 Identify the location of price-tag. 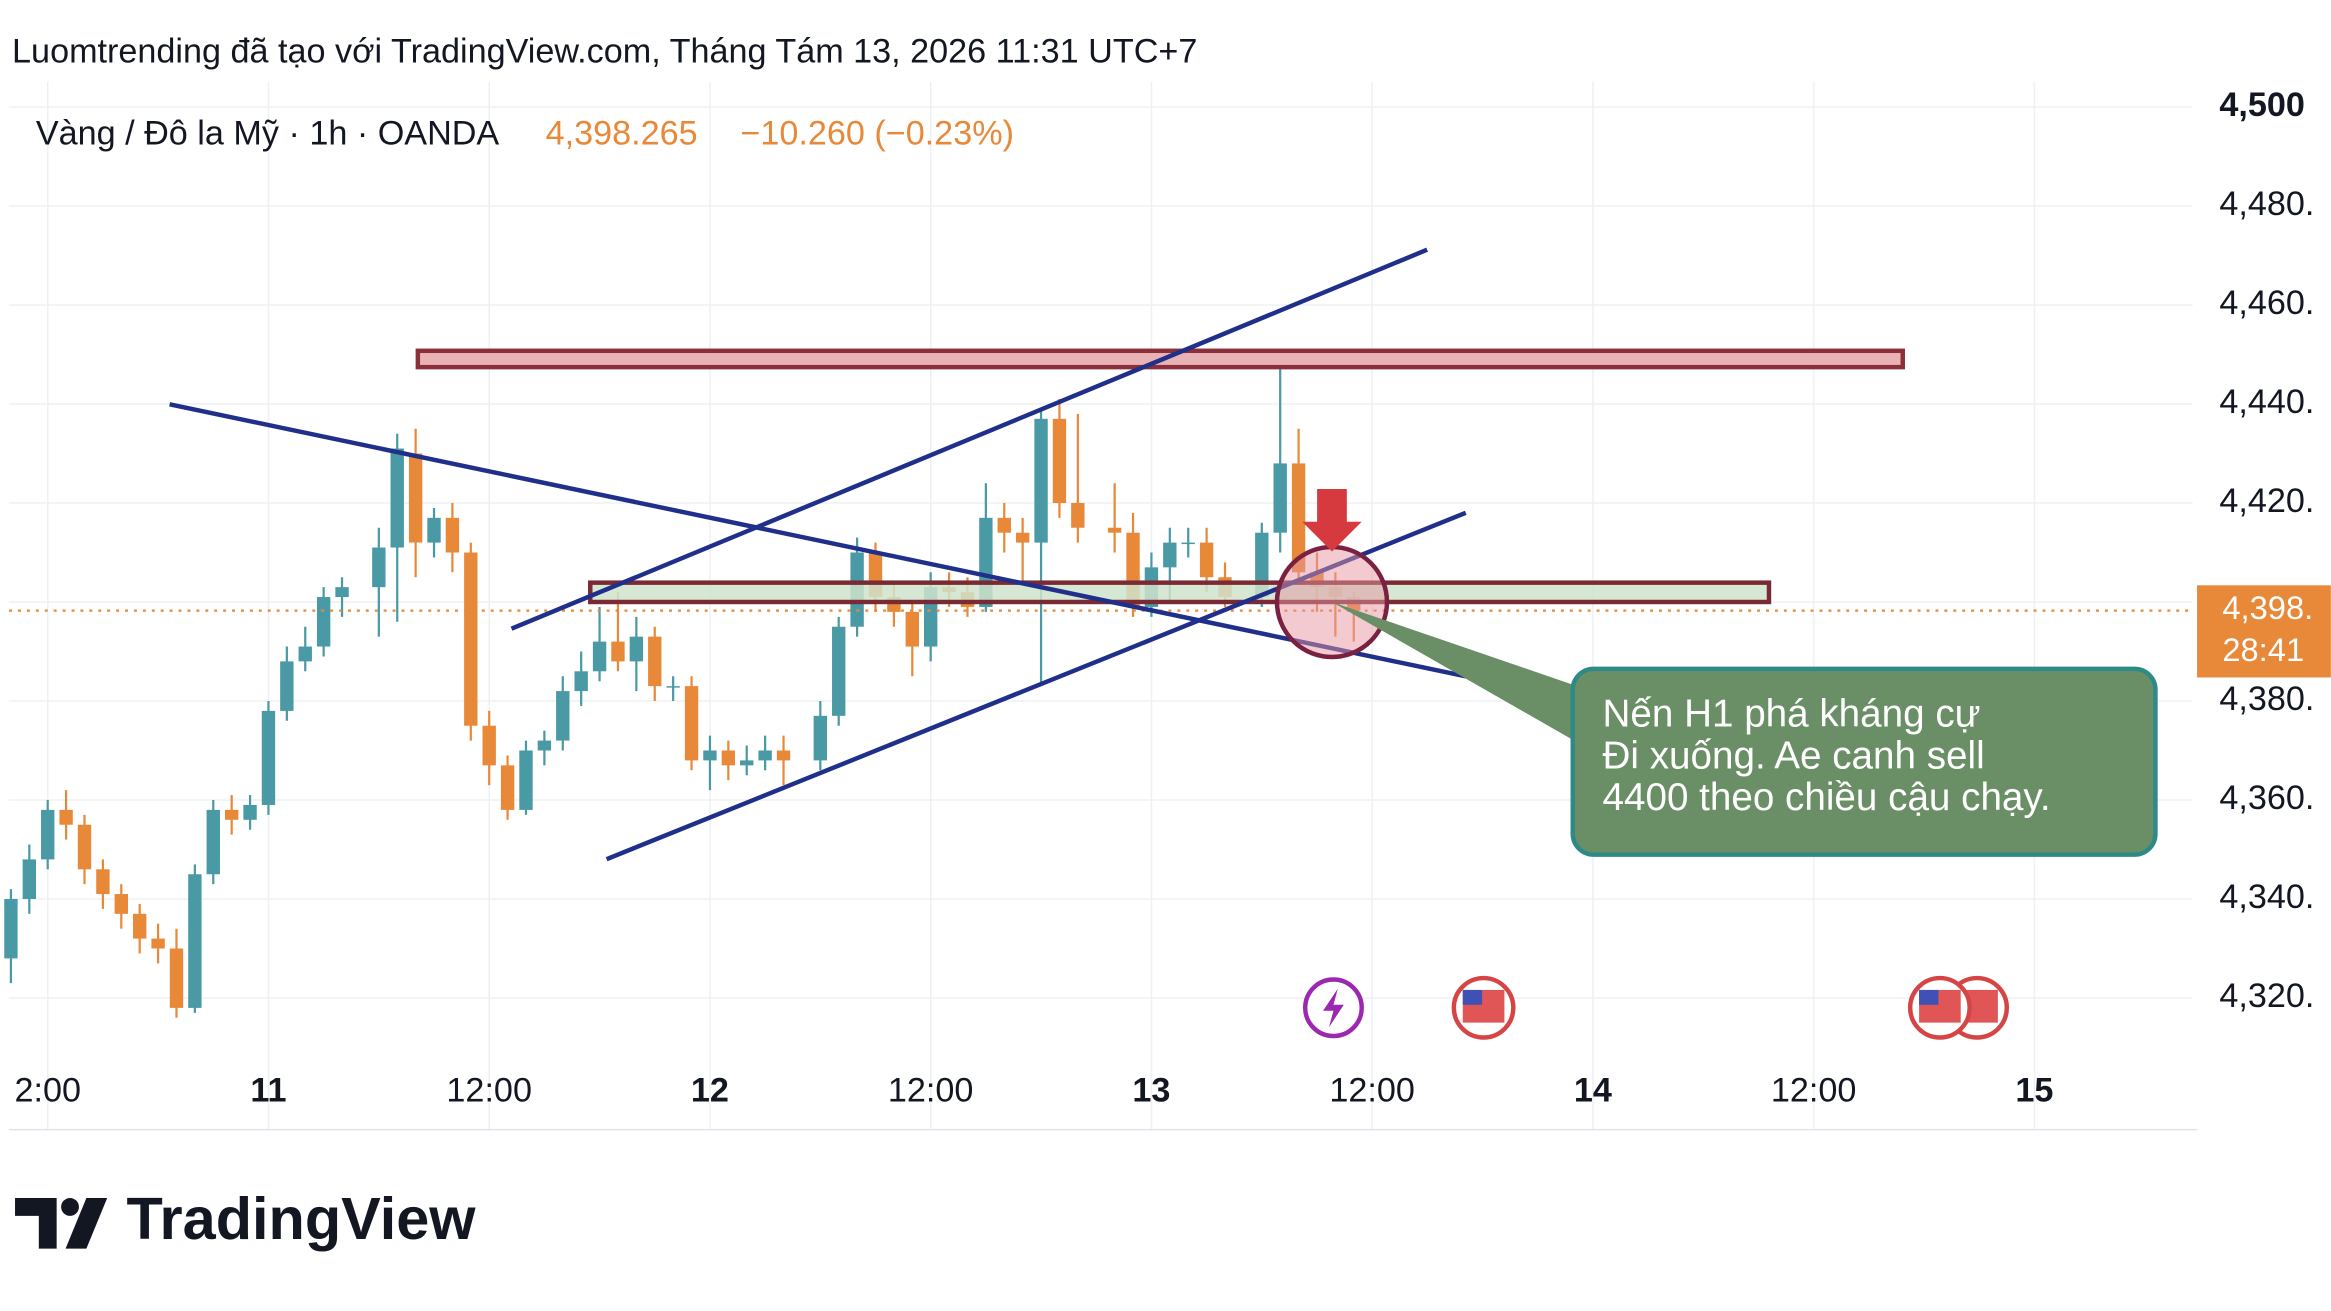
(2264, 631).